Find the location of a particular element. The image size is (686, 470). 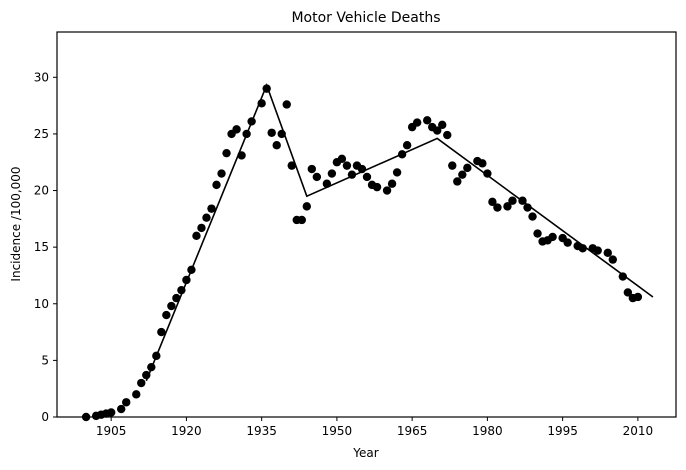

x-tick-label: 2010 is located at coordinates (638, 431).